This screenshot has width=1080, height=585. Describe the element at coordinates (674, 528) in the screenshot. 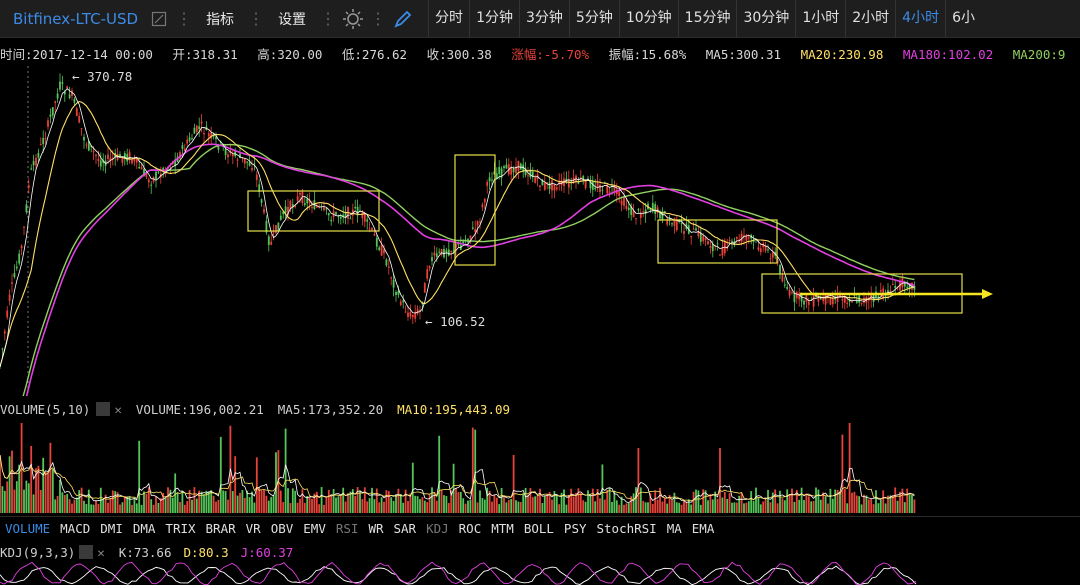

I see `indicator-tab: MA` at that location.